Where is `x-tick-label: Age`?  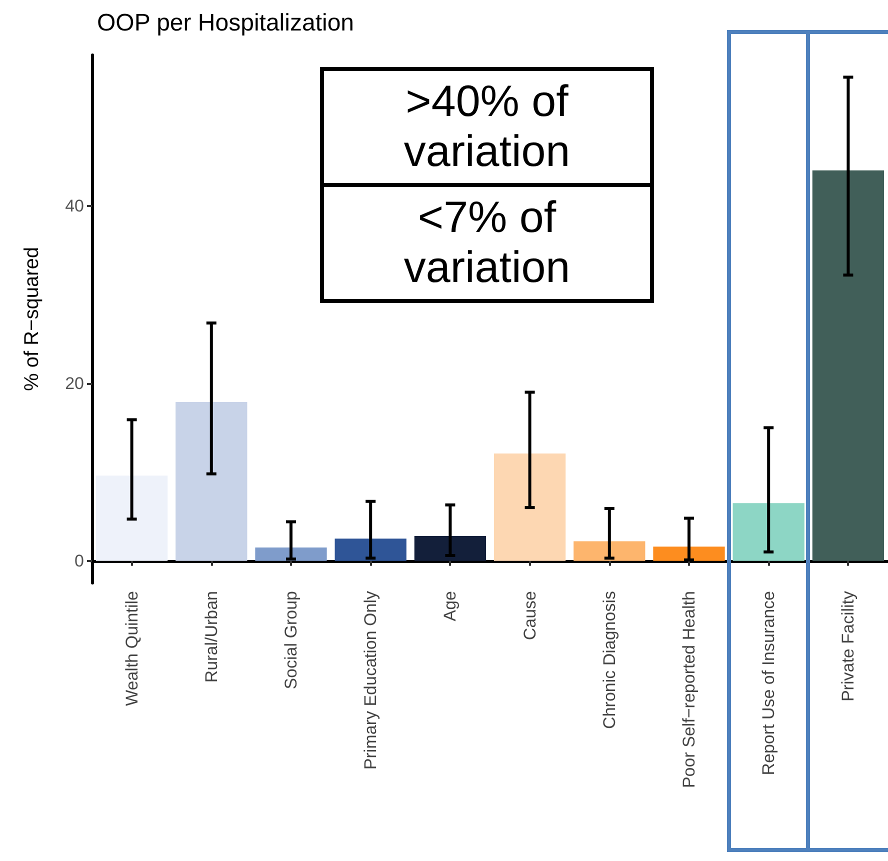
x-tick-label: Age is located at coordinates (450, 606).